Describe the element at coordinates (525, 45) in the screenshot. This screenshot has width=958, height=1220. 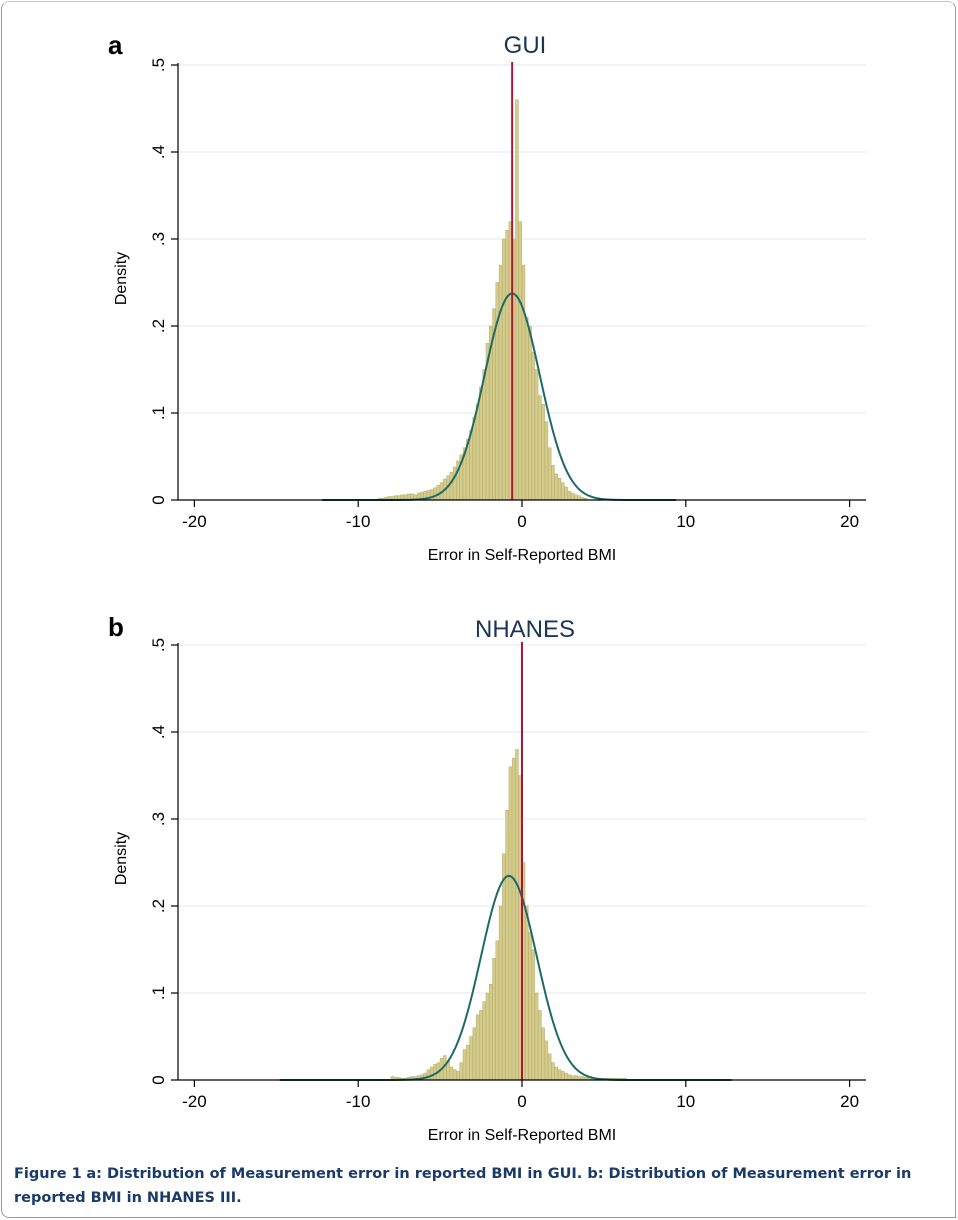
I see `chart-title-gui: GUI` at that location.